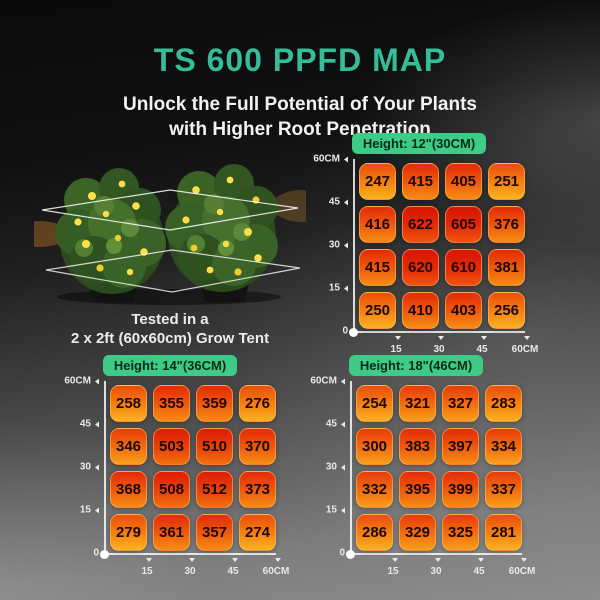  I want to click on plants-photo, so click(170, 234).